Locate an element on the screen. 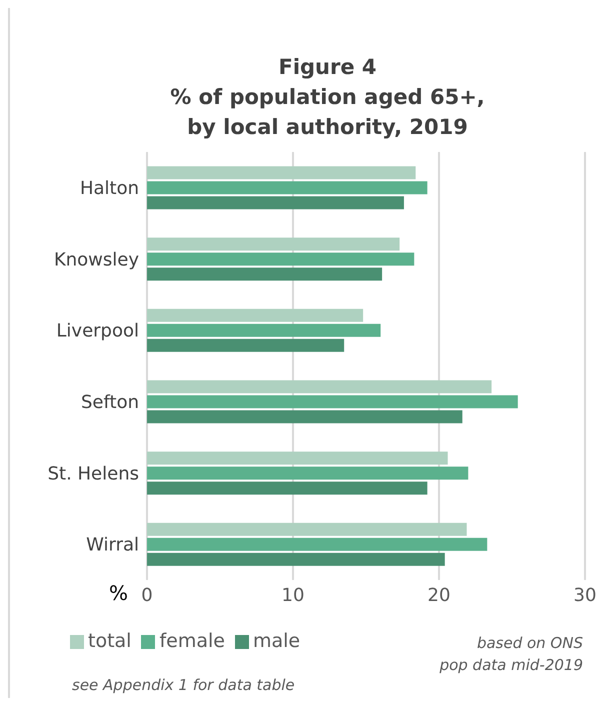  x-tick-label: 0 is located at coordinates (147, 595).